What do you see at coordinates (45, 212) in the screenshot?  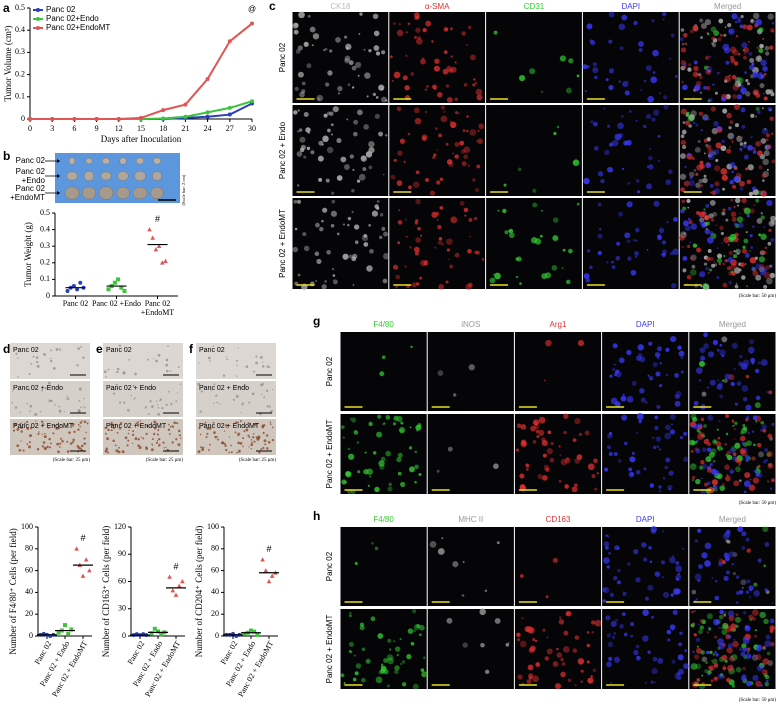 I see `y-tick-label: 0.5` at bounding box center [45, 212].